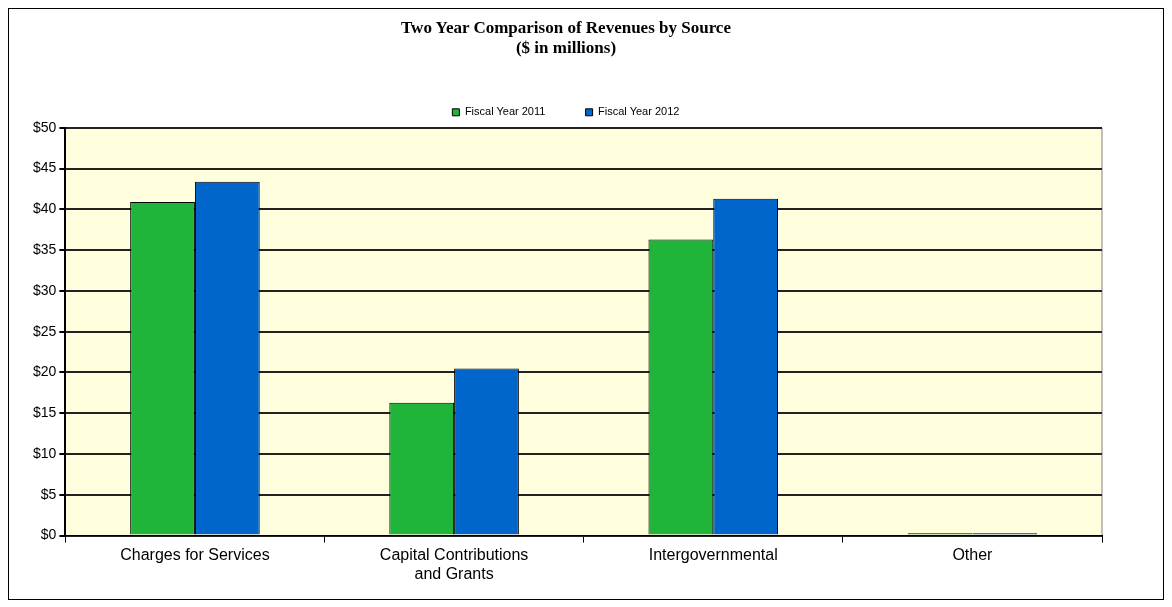 The height and width of the screenshot is (607, 1172). What do you see at coordinates (639, 111) in the screenshot?
I see `legend-label: Fiscal Year 2012` at bounding box center [639, 111].